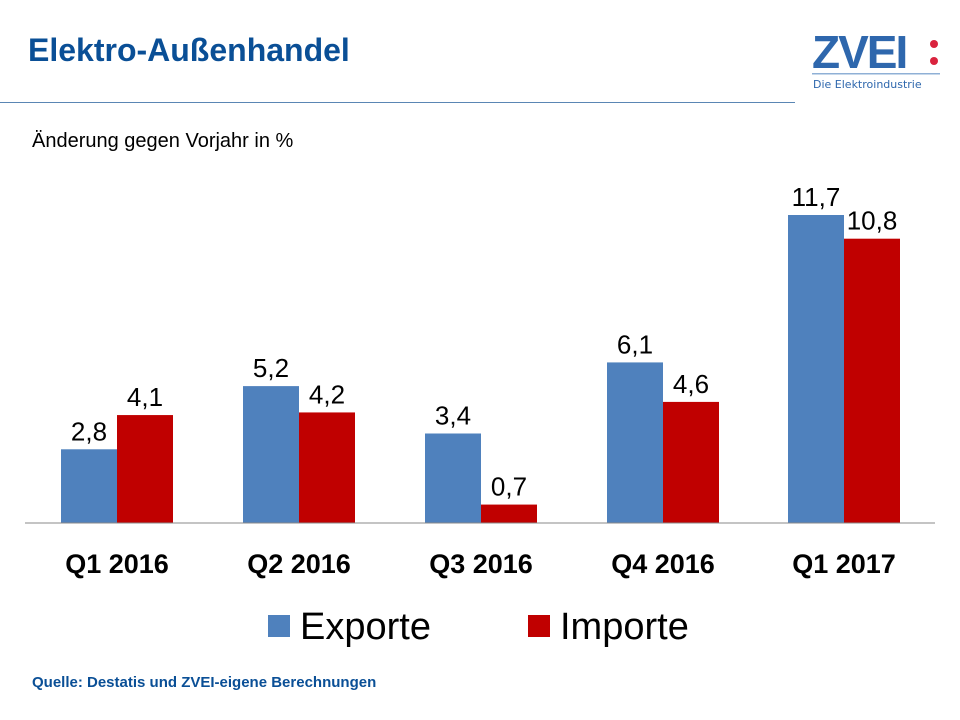 The width and height of the screenshot is (960, 720). I want to click on data-label: 0,7, so click(509, 487).